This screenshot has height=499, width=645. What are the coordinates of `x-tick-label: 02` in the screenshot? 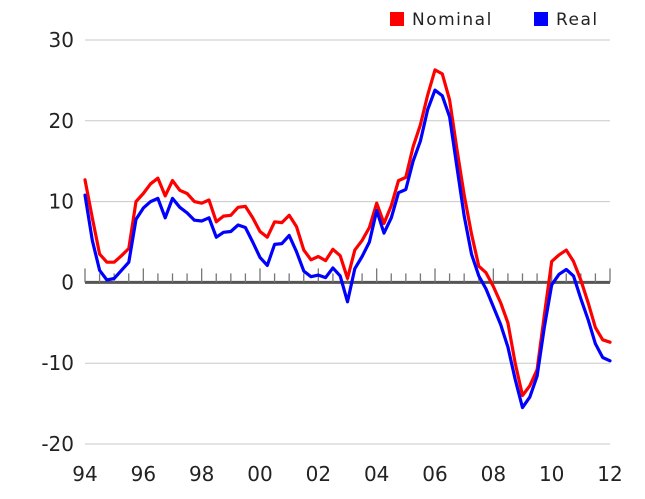 It's located at (318, 474).